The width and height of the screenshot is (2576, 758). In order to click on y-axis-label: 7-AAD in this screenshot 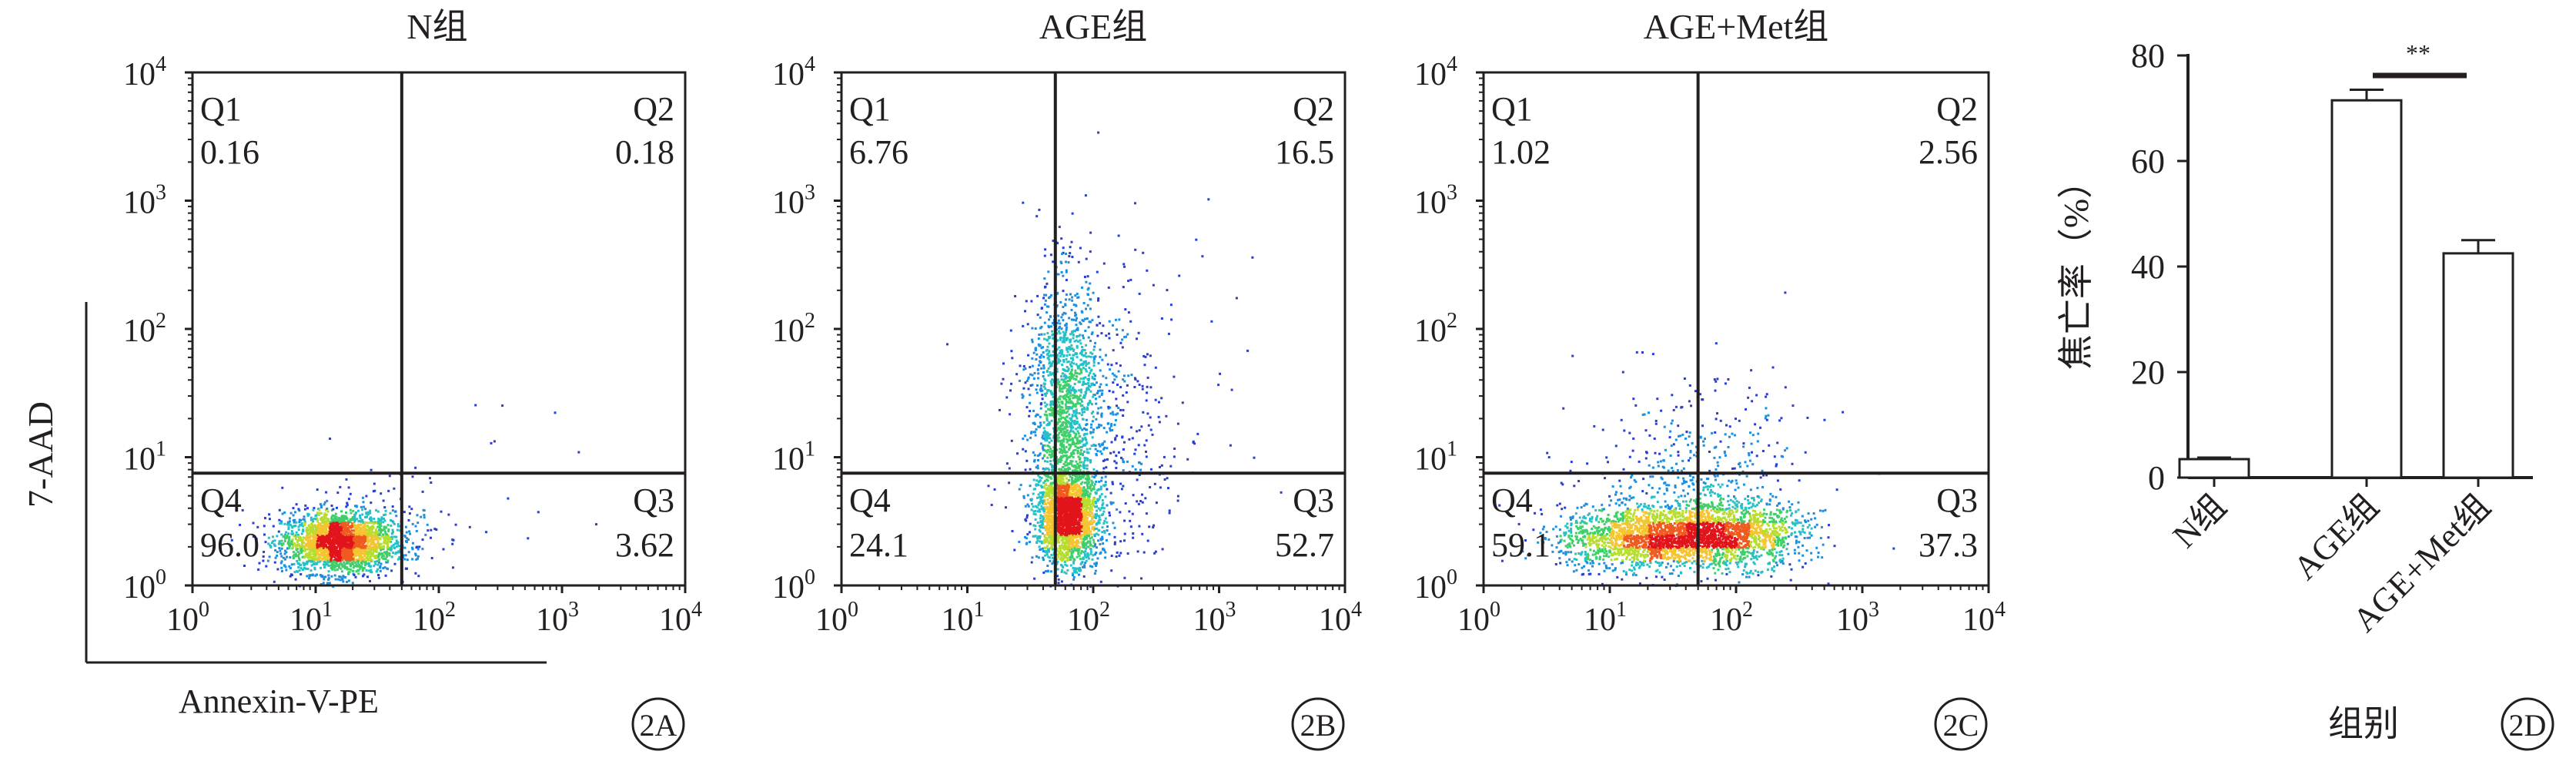, I will do `click(41, 455)`.